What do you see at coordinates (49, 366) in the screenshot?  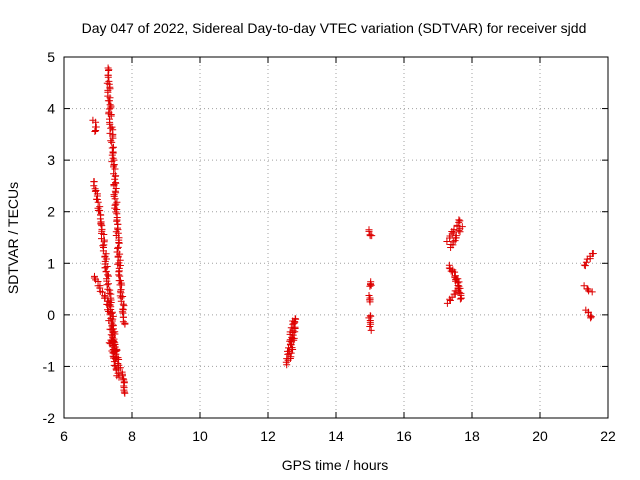 I see `y-tick-label: -1` at bounding box center [49, 366].